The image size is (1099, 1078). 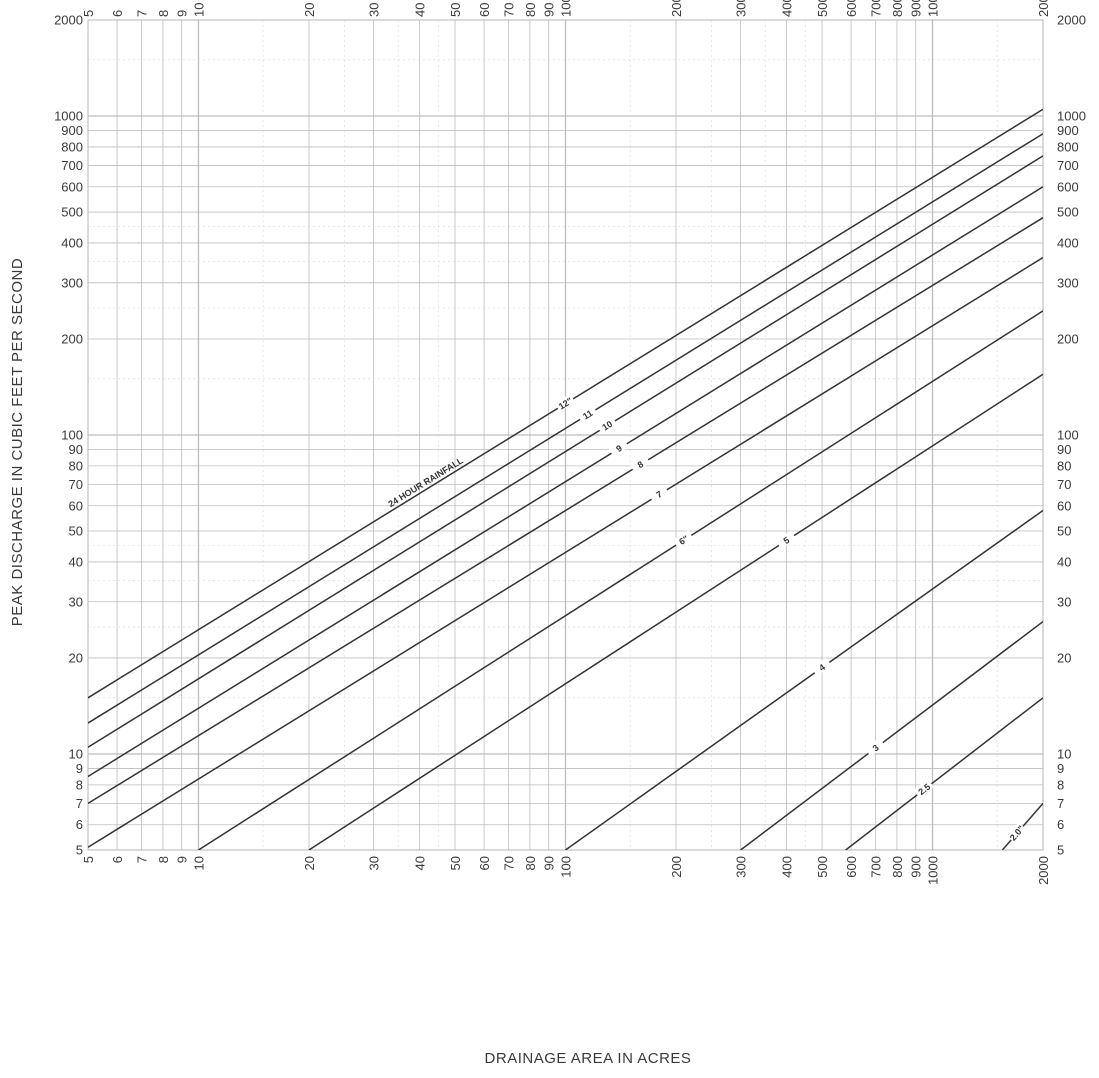 What do you see at coordinates (1068, 338) in the screenshot?
I see `y-tick-label-right: 200` at bounding box center [1068, 338].